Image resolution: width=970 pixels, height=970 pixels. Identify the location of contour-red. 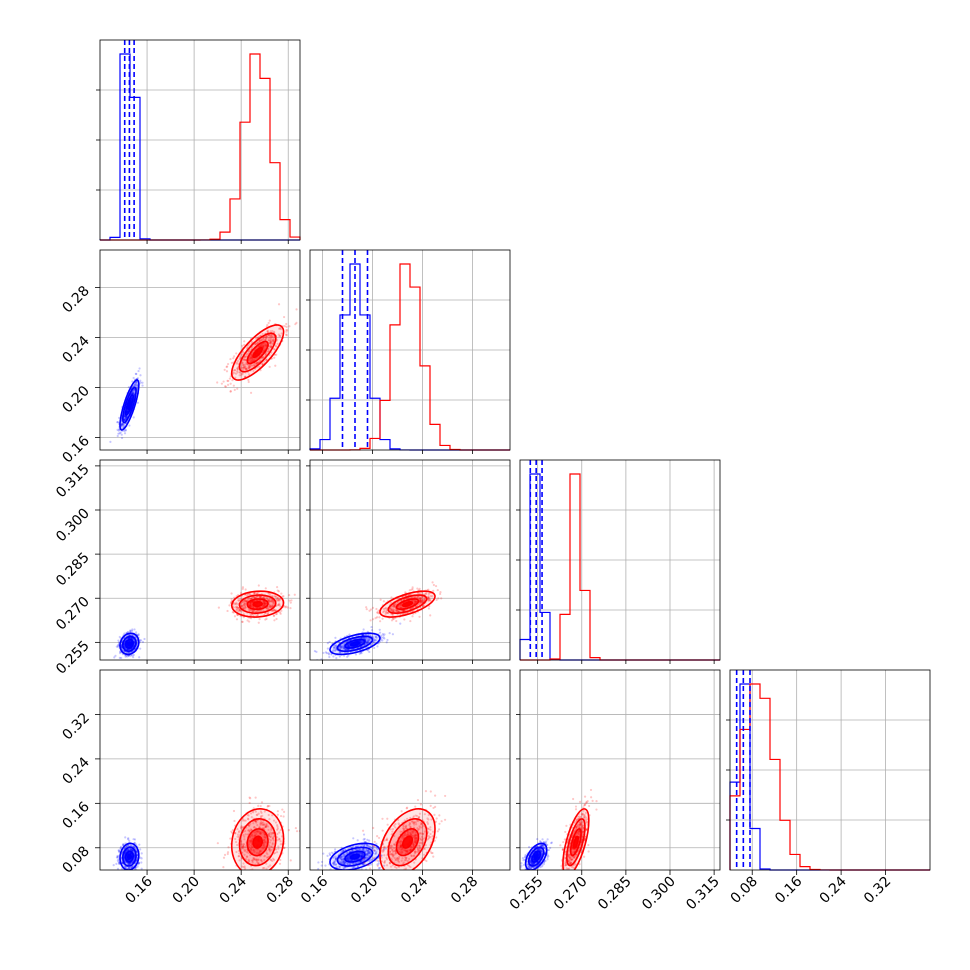
(257, 352).